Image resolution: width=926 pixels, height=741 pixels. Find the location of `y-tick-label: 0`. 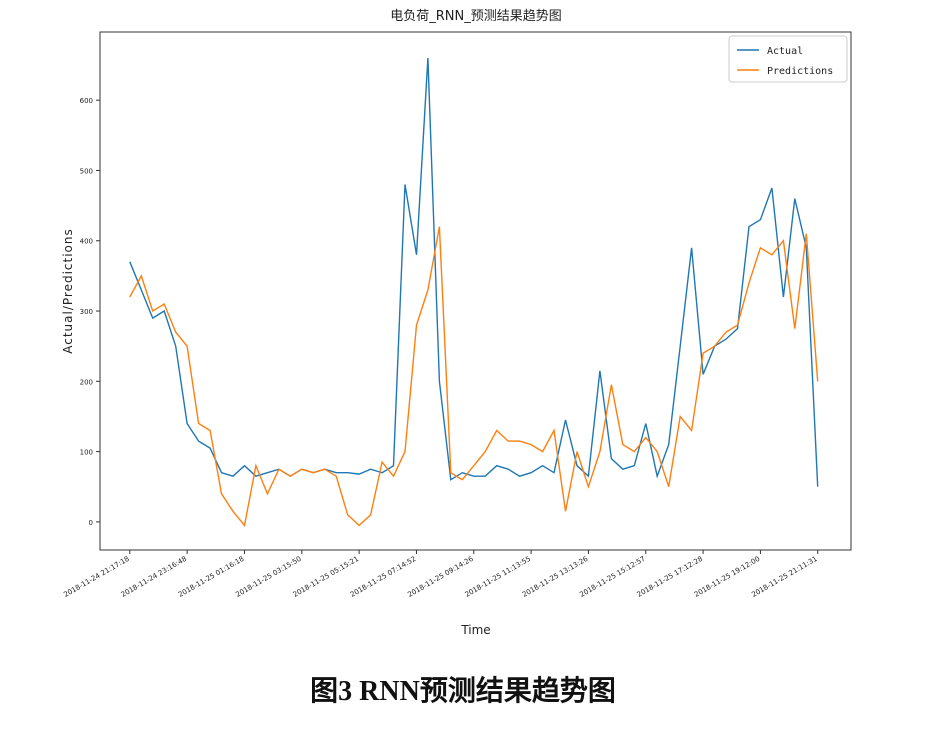

y-tick-label: 0 is located at coordinates (91, 523).